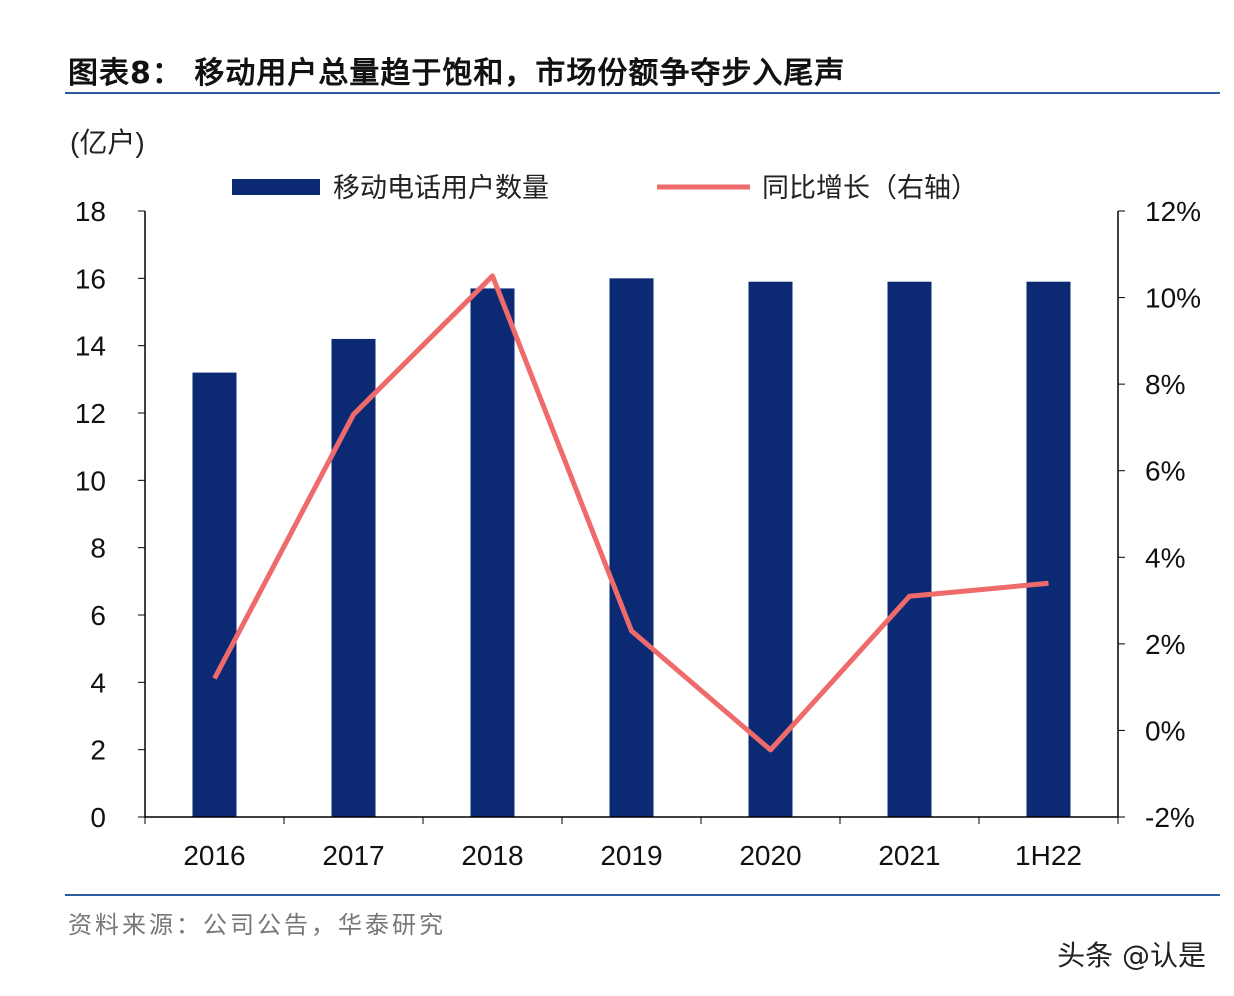 Image resolution: width=1234 pixels, height=996 pixels. I want to click on title-rule, so click(642, 93).